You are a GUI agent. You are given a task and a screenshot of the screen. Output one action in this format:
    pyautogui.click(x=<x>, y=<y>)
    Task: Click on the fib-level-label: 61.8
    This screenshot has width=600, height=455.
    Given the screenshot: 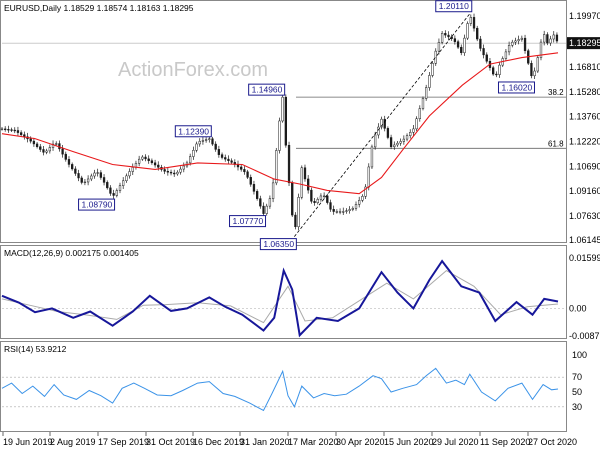 What is the action you would take?
    pyautogui.click(x=556, y=143)
    